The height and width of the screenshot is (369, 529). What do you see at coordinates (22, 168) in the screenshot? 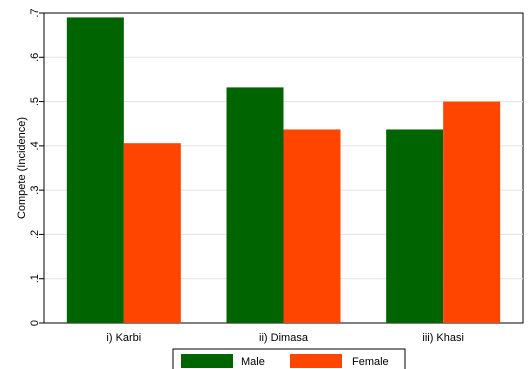
I see `y-axis-title: Compete (Incidence)` at bounding box center [22, 168].